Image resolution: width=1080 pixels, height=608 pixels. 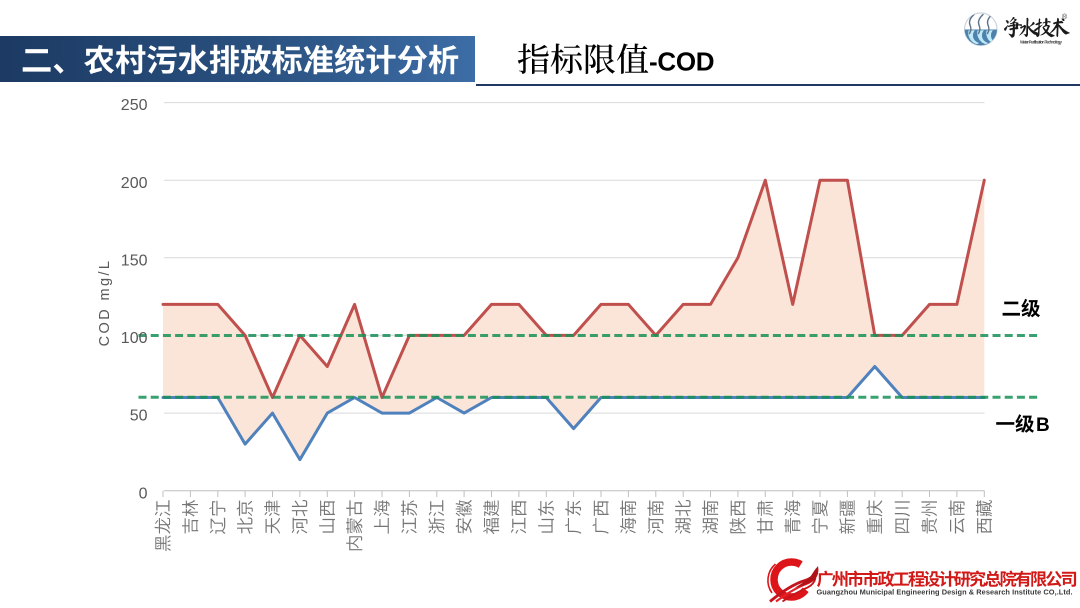 What do you see at coordinates (134, 105) in the screenshot?
I see `svg-text: 250` at bounding box center [134, 105].